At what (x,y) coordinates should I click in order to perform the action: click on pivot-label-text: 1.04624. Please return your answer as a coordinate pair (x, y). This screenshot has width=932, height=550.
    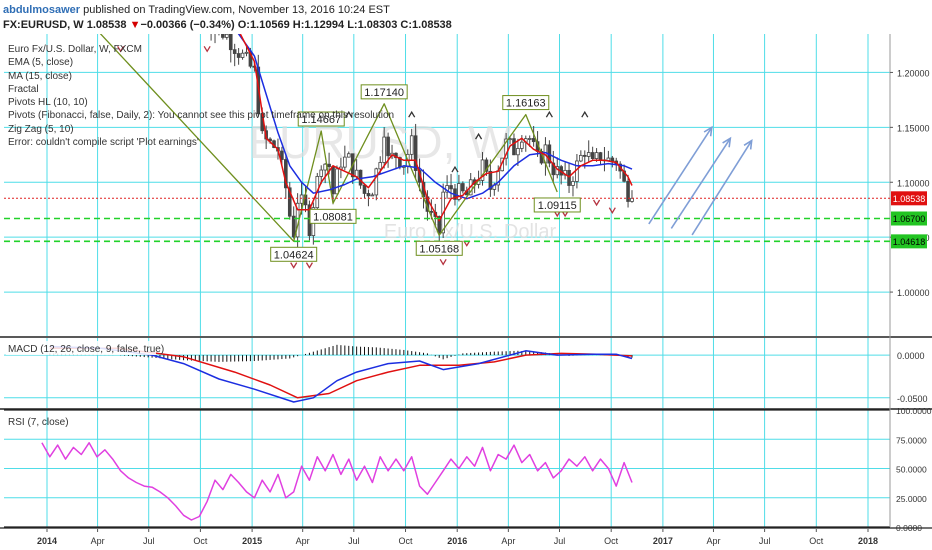
    Looking at the image, I should click on (294, 255).